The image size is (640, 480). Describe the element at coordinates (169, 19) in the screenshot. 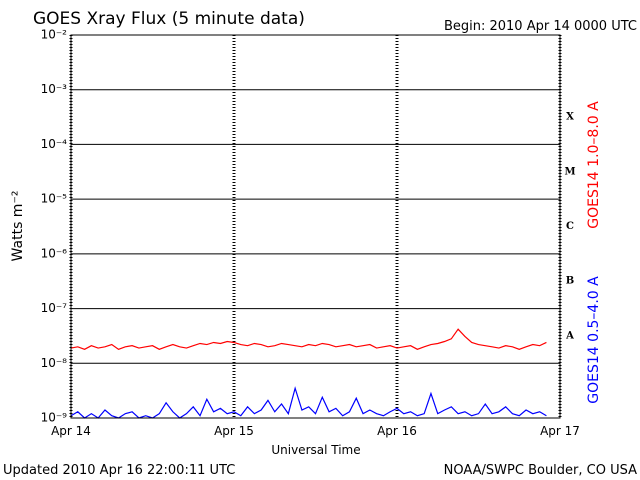

I see `chart-title: GOES Xray Flux (5 minute data)` at that location.